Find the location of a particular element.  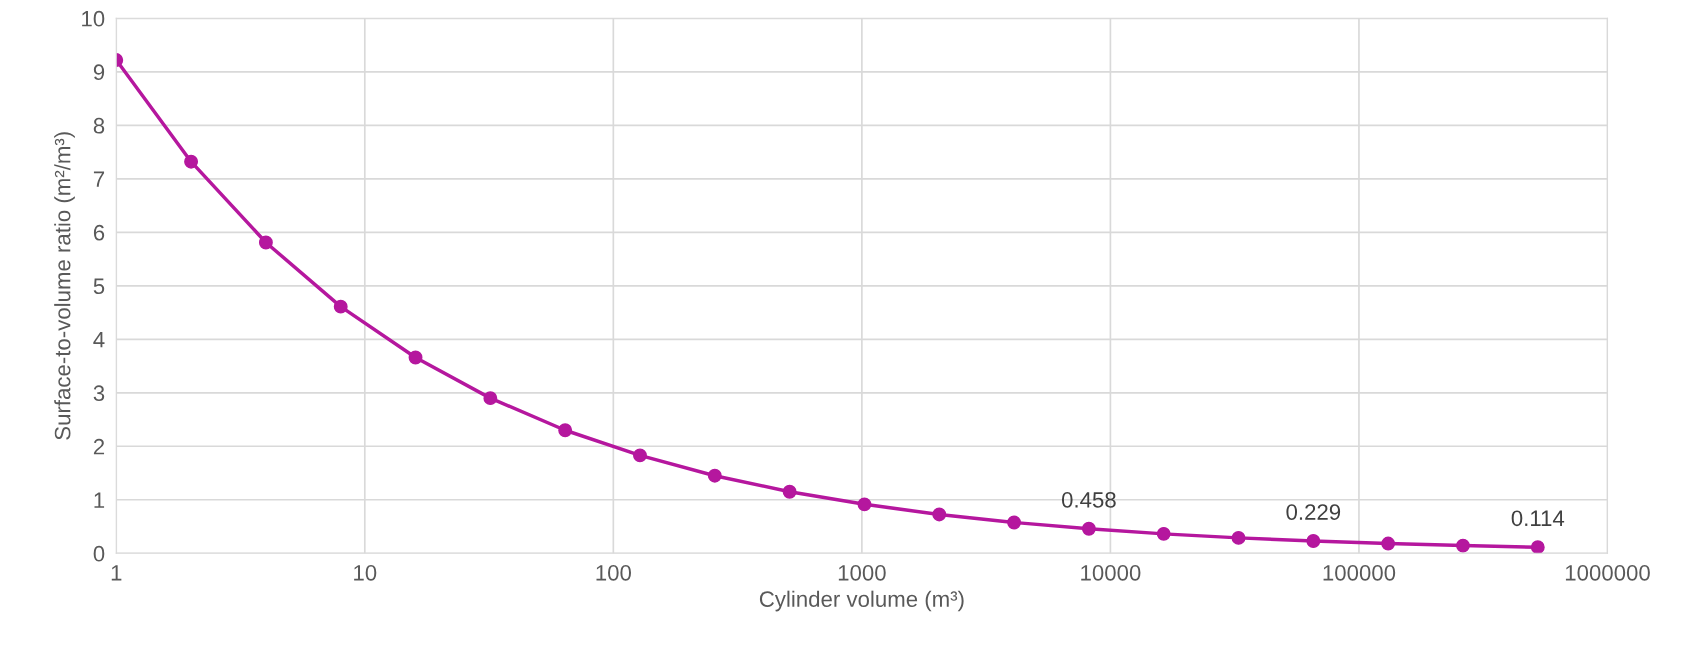

x-tick-label: 1000000 is located at coordinates (1607, 572).